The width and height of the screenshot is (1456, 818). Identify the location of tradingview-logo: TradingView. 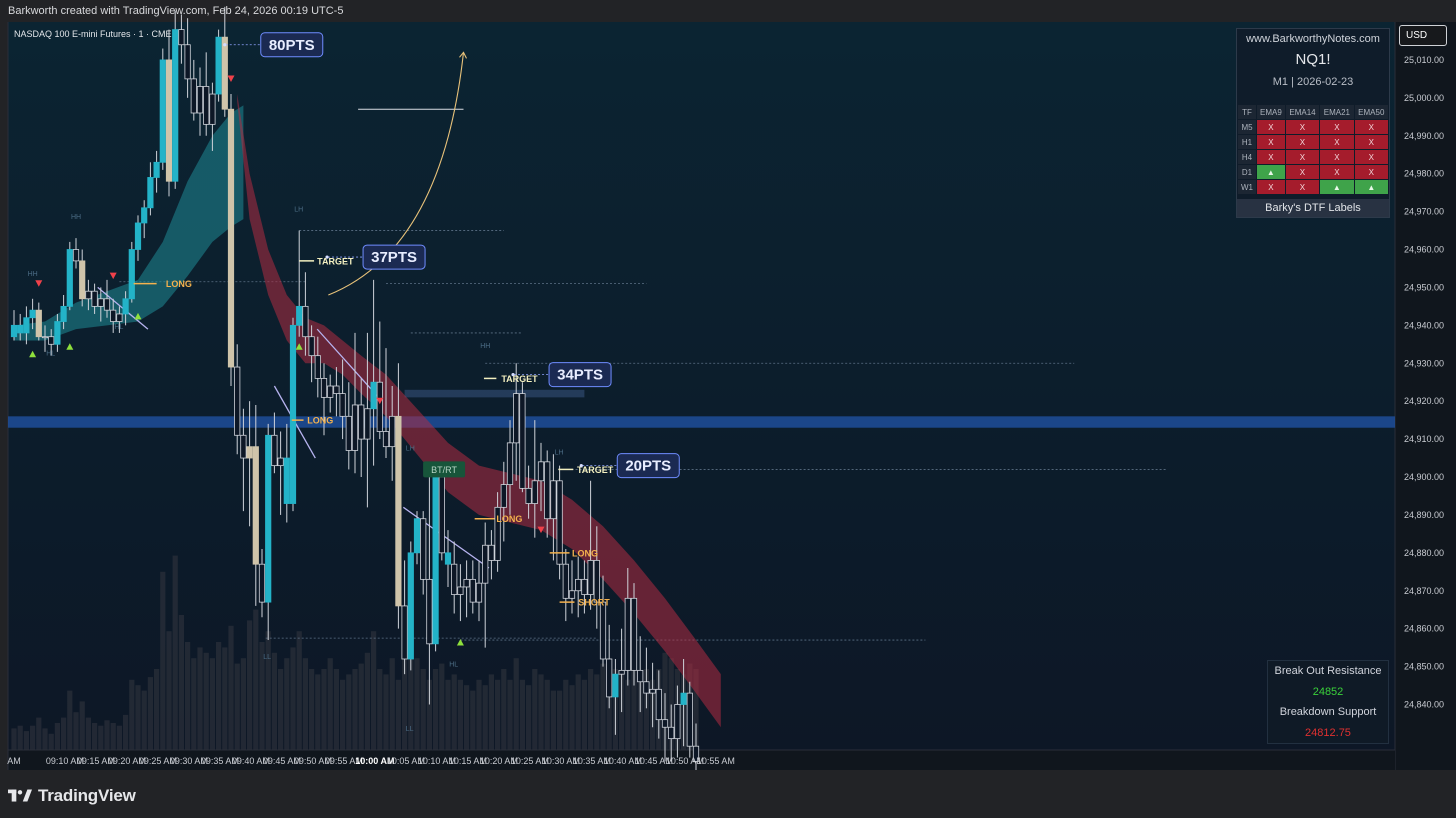
(72, 796).